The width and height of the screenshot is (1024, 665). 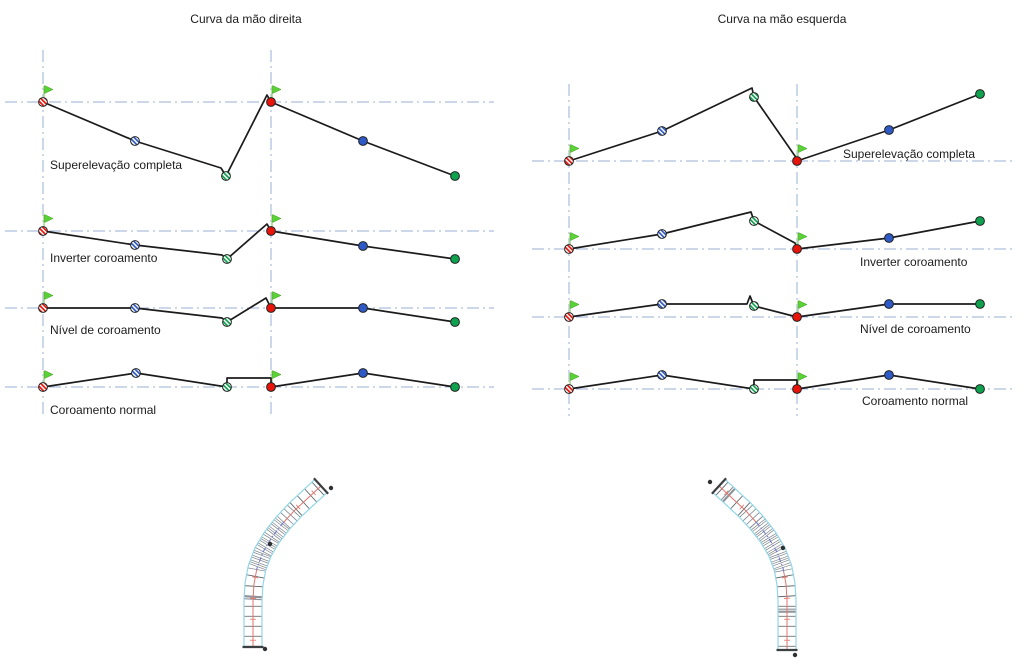 I want to click on row-label-normal-crown-left: Coroamento normal, so click(x=103, y=410).